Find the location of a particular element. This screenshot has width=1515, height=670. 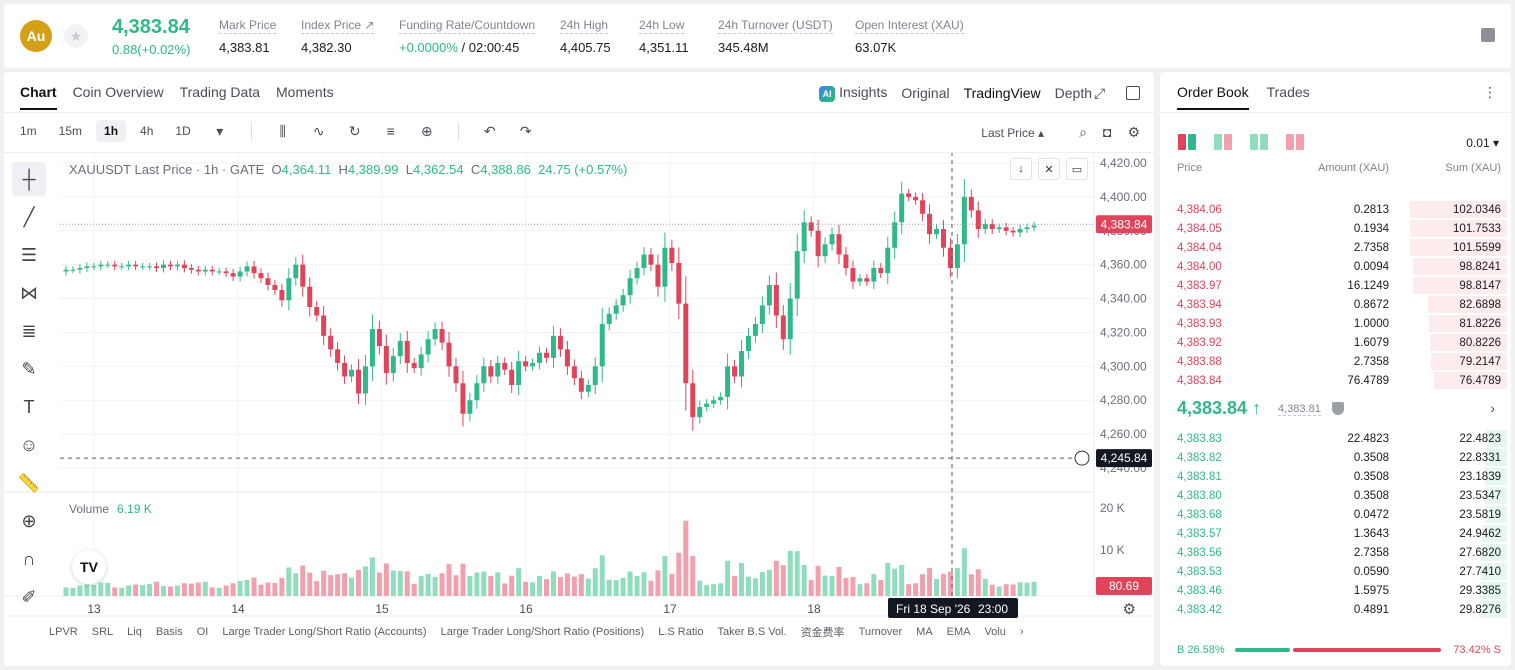

timeframe-15m: 15m is located at coordinates (70, 131).